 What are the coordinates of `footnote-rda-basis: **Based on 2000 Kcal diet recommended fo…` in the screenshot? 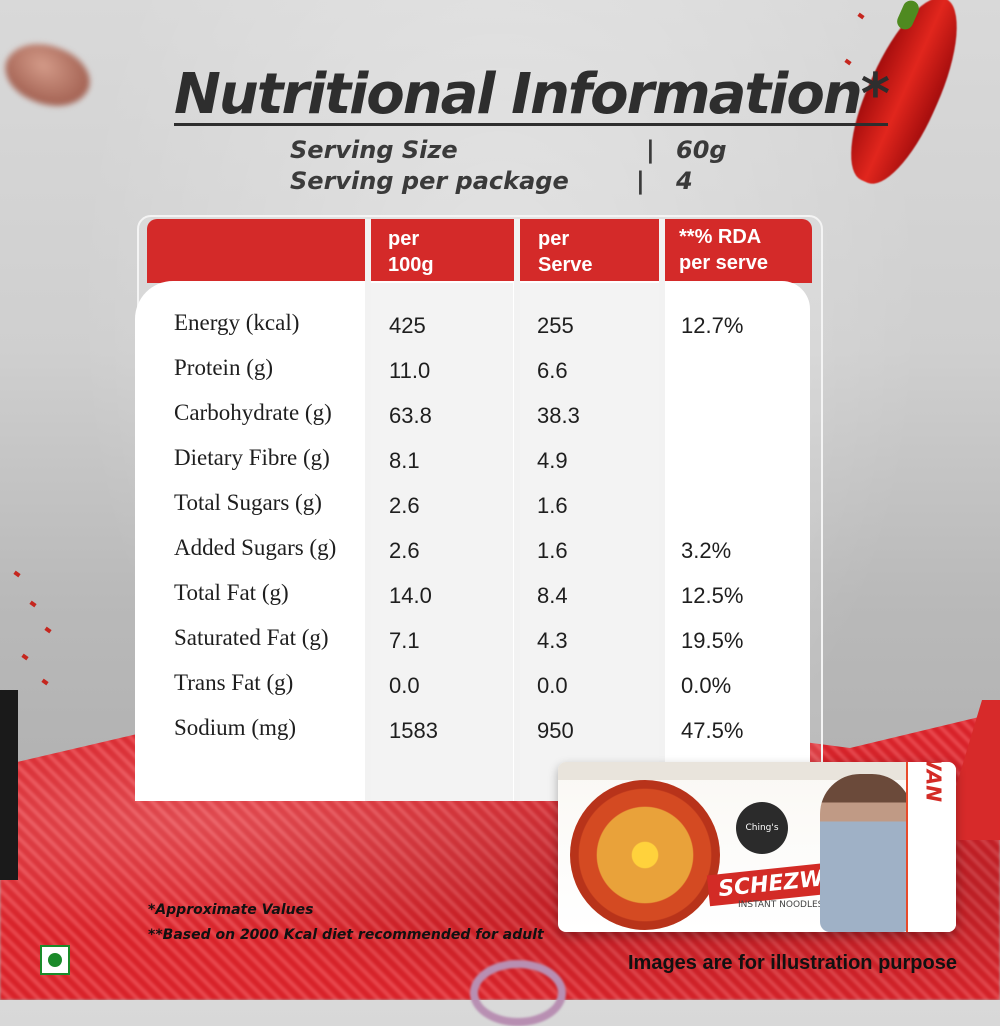 It's located at (346, 935).